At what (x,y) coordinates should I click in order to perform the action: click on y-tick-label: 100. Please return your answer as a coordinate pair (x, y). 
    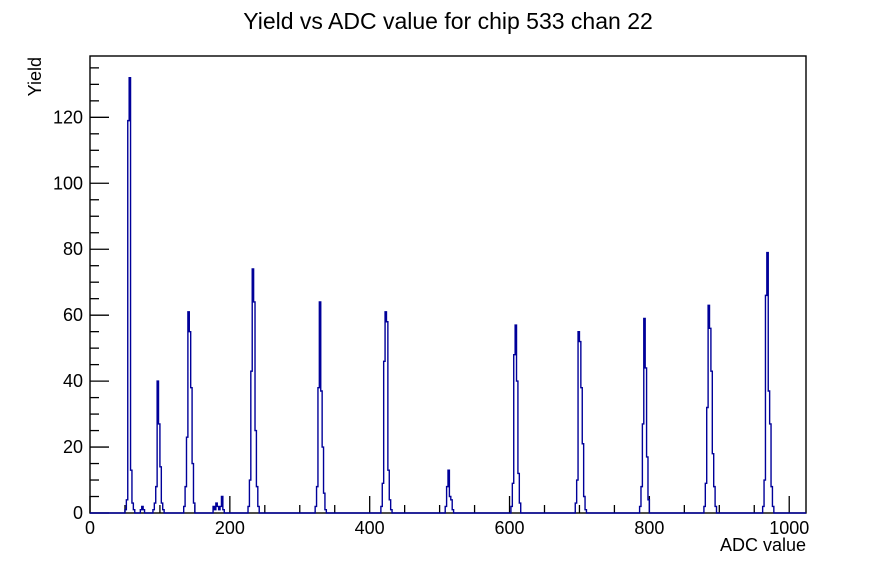
    Looking at the image, I should click on (68, 183).